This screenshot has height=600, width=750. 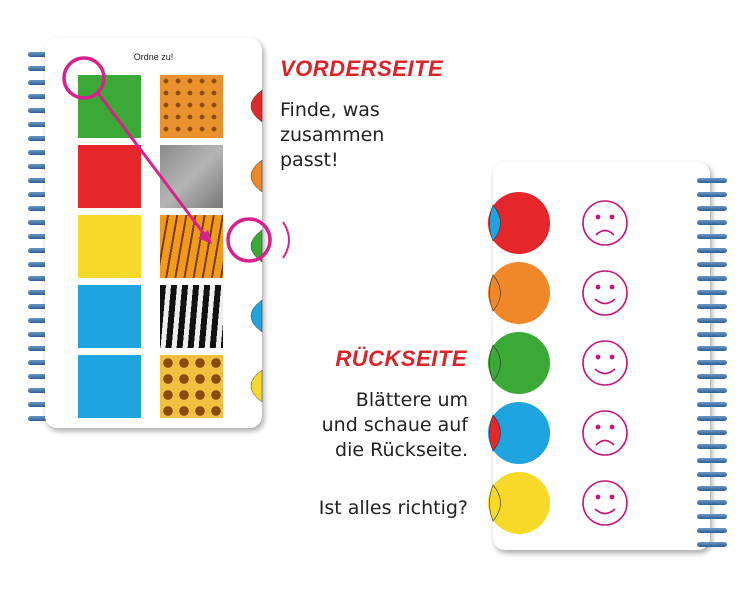 I want to click on zebra-picture, so click(x=109, y=176).